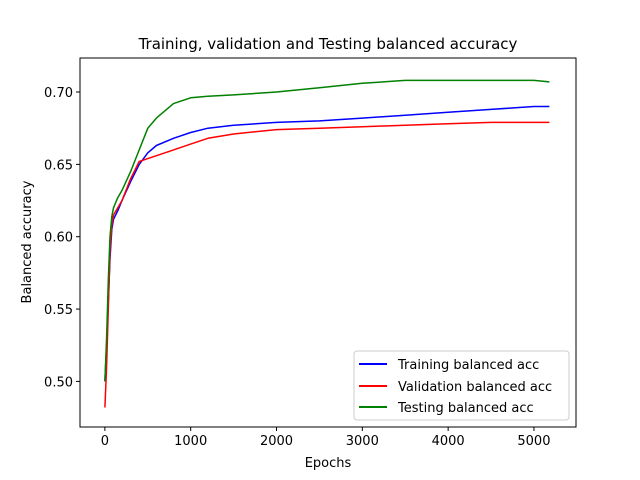 The image size is (640, 480). Describe the element at coordinates (58, 93) in the screenshot. I see `y-tick-label: 0.70` at that location.